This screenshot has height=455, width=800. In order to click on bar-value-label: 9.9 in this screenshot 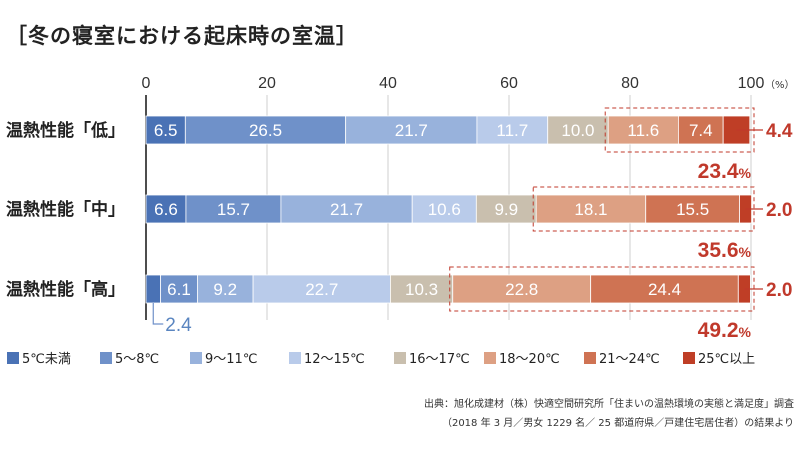, I will do `click(506, 209)`.